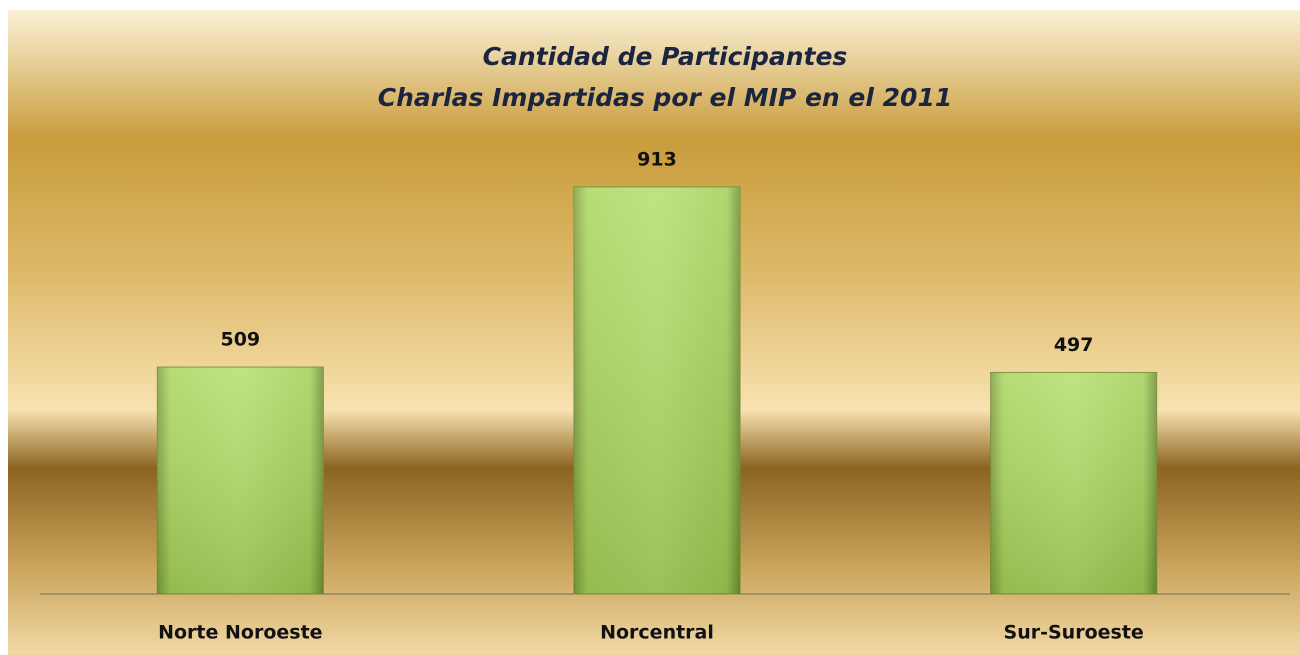  I want to click on x-tick-label: Sur-Suroeste, so click(1074, 633).